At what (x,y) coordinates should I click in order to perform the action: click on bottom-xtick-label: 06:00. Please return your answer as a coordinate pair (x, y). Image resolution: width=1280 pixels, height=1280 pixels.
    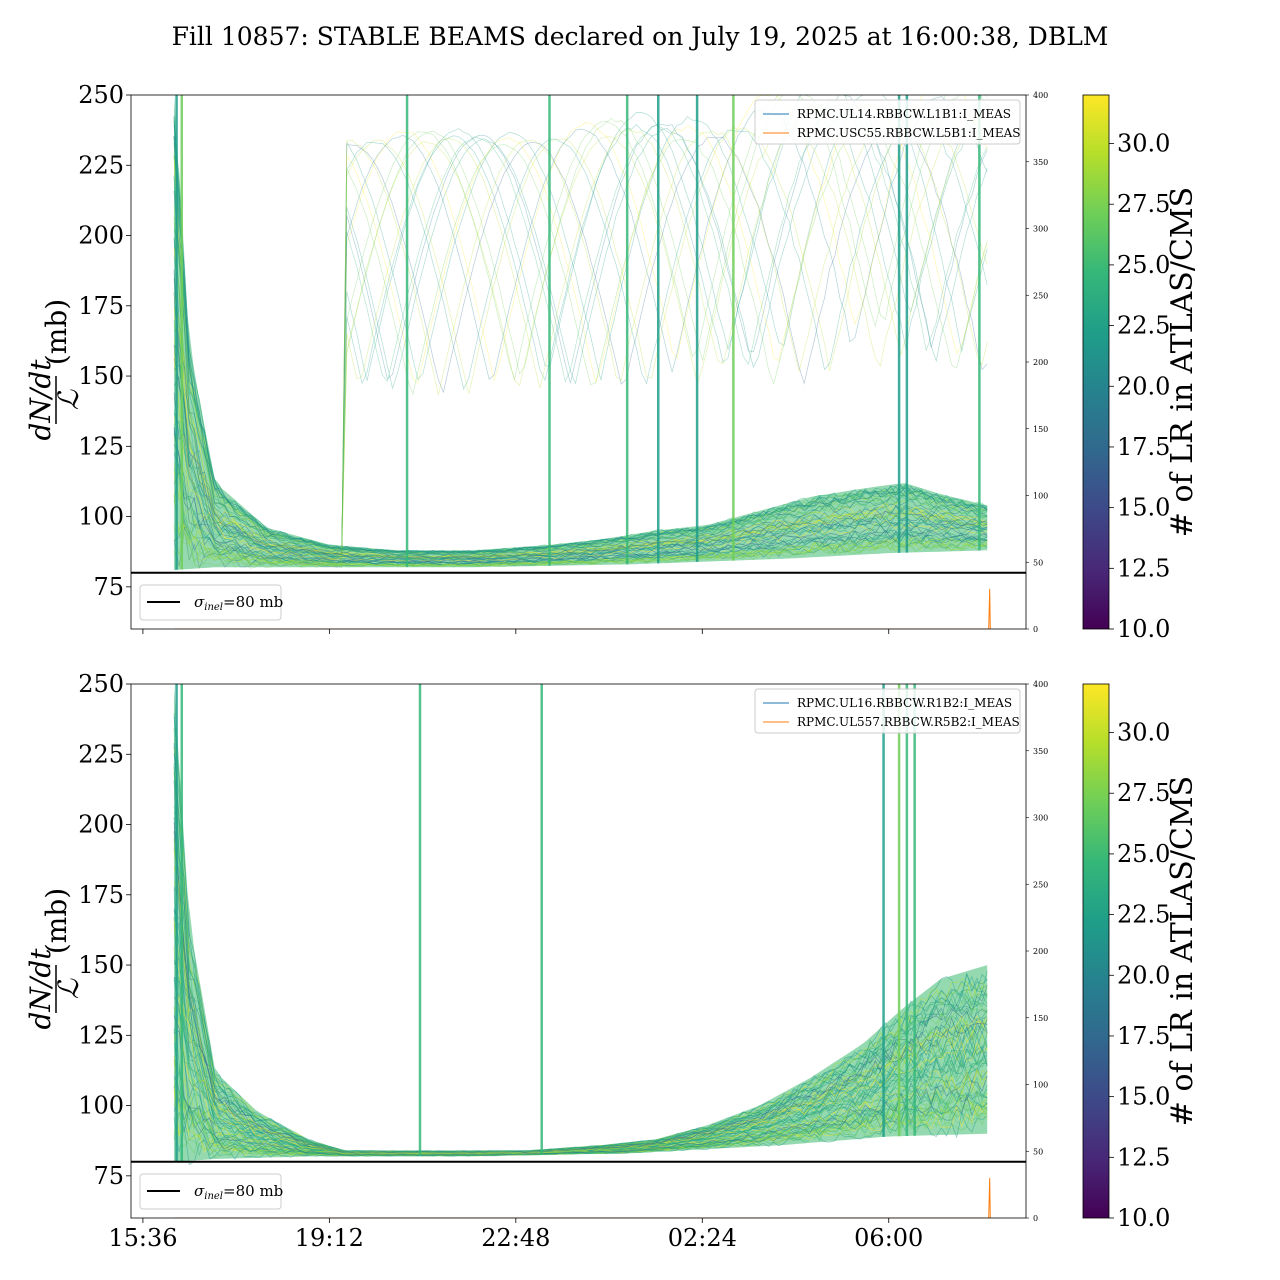
    Looking at the image, I should click on (888, 1238).